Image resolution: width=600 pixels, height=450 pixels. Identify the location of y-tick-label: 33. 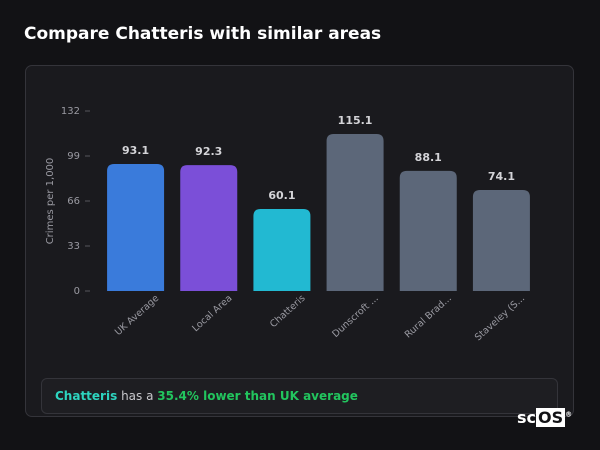
(73, 246).